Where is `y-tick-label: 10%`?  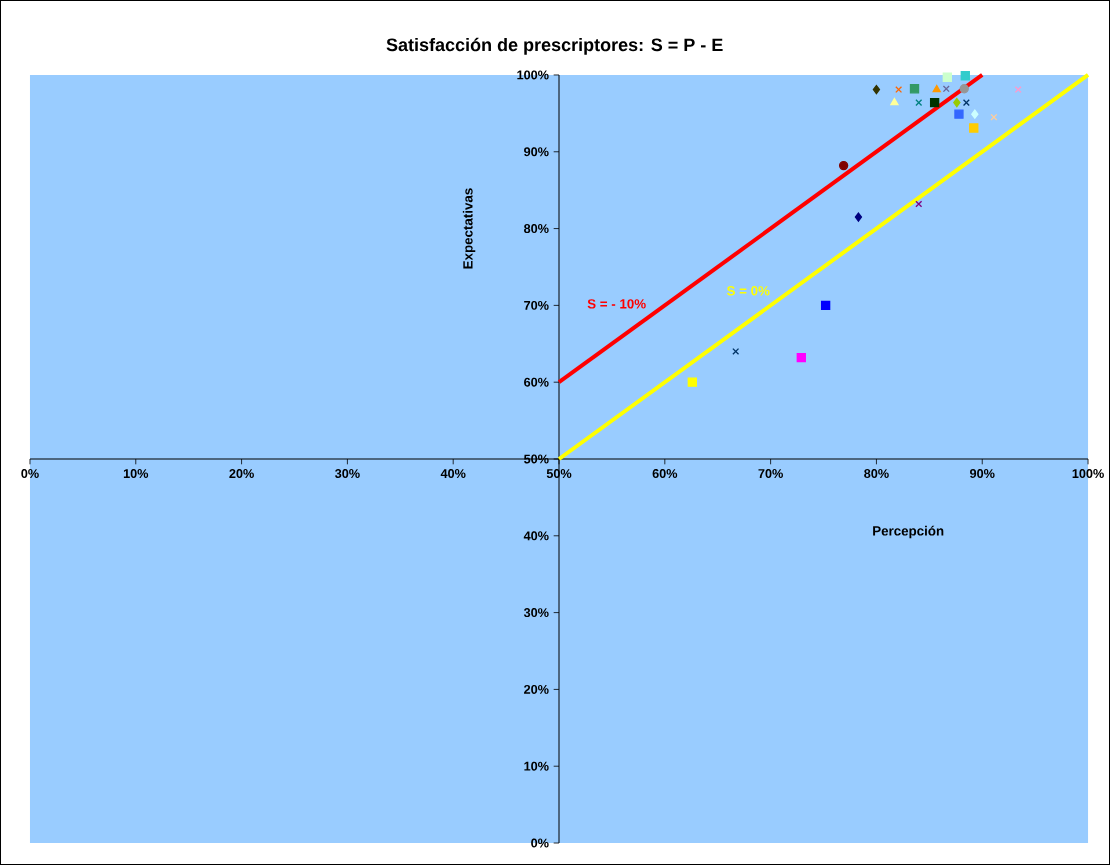
y-tick-label: 10% is located at coordinates (536, 766).